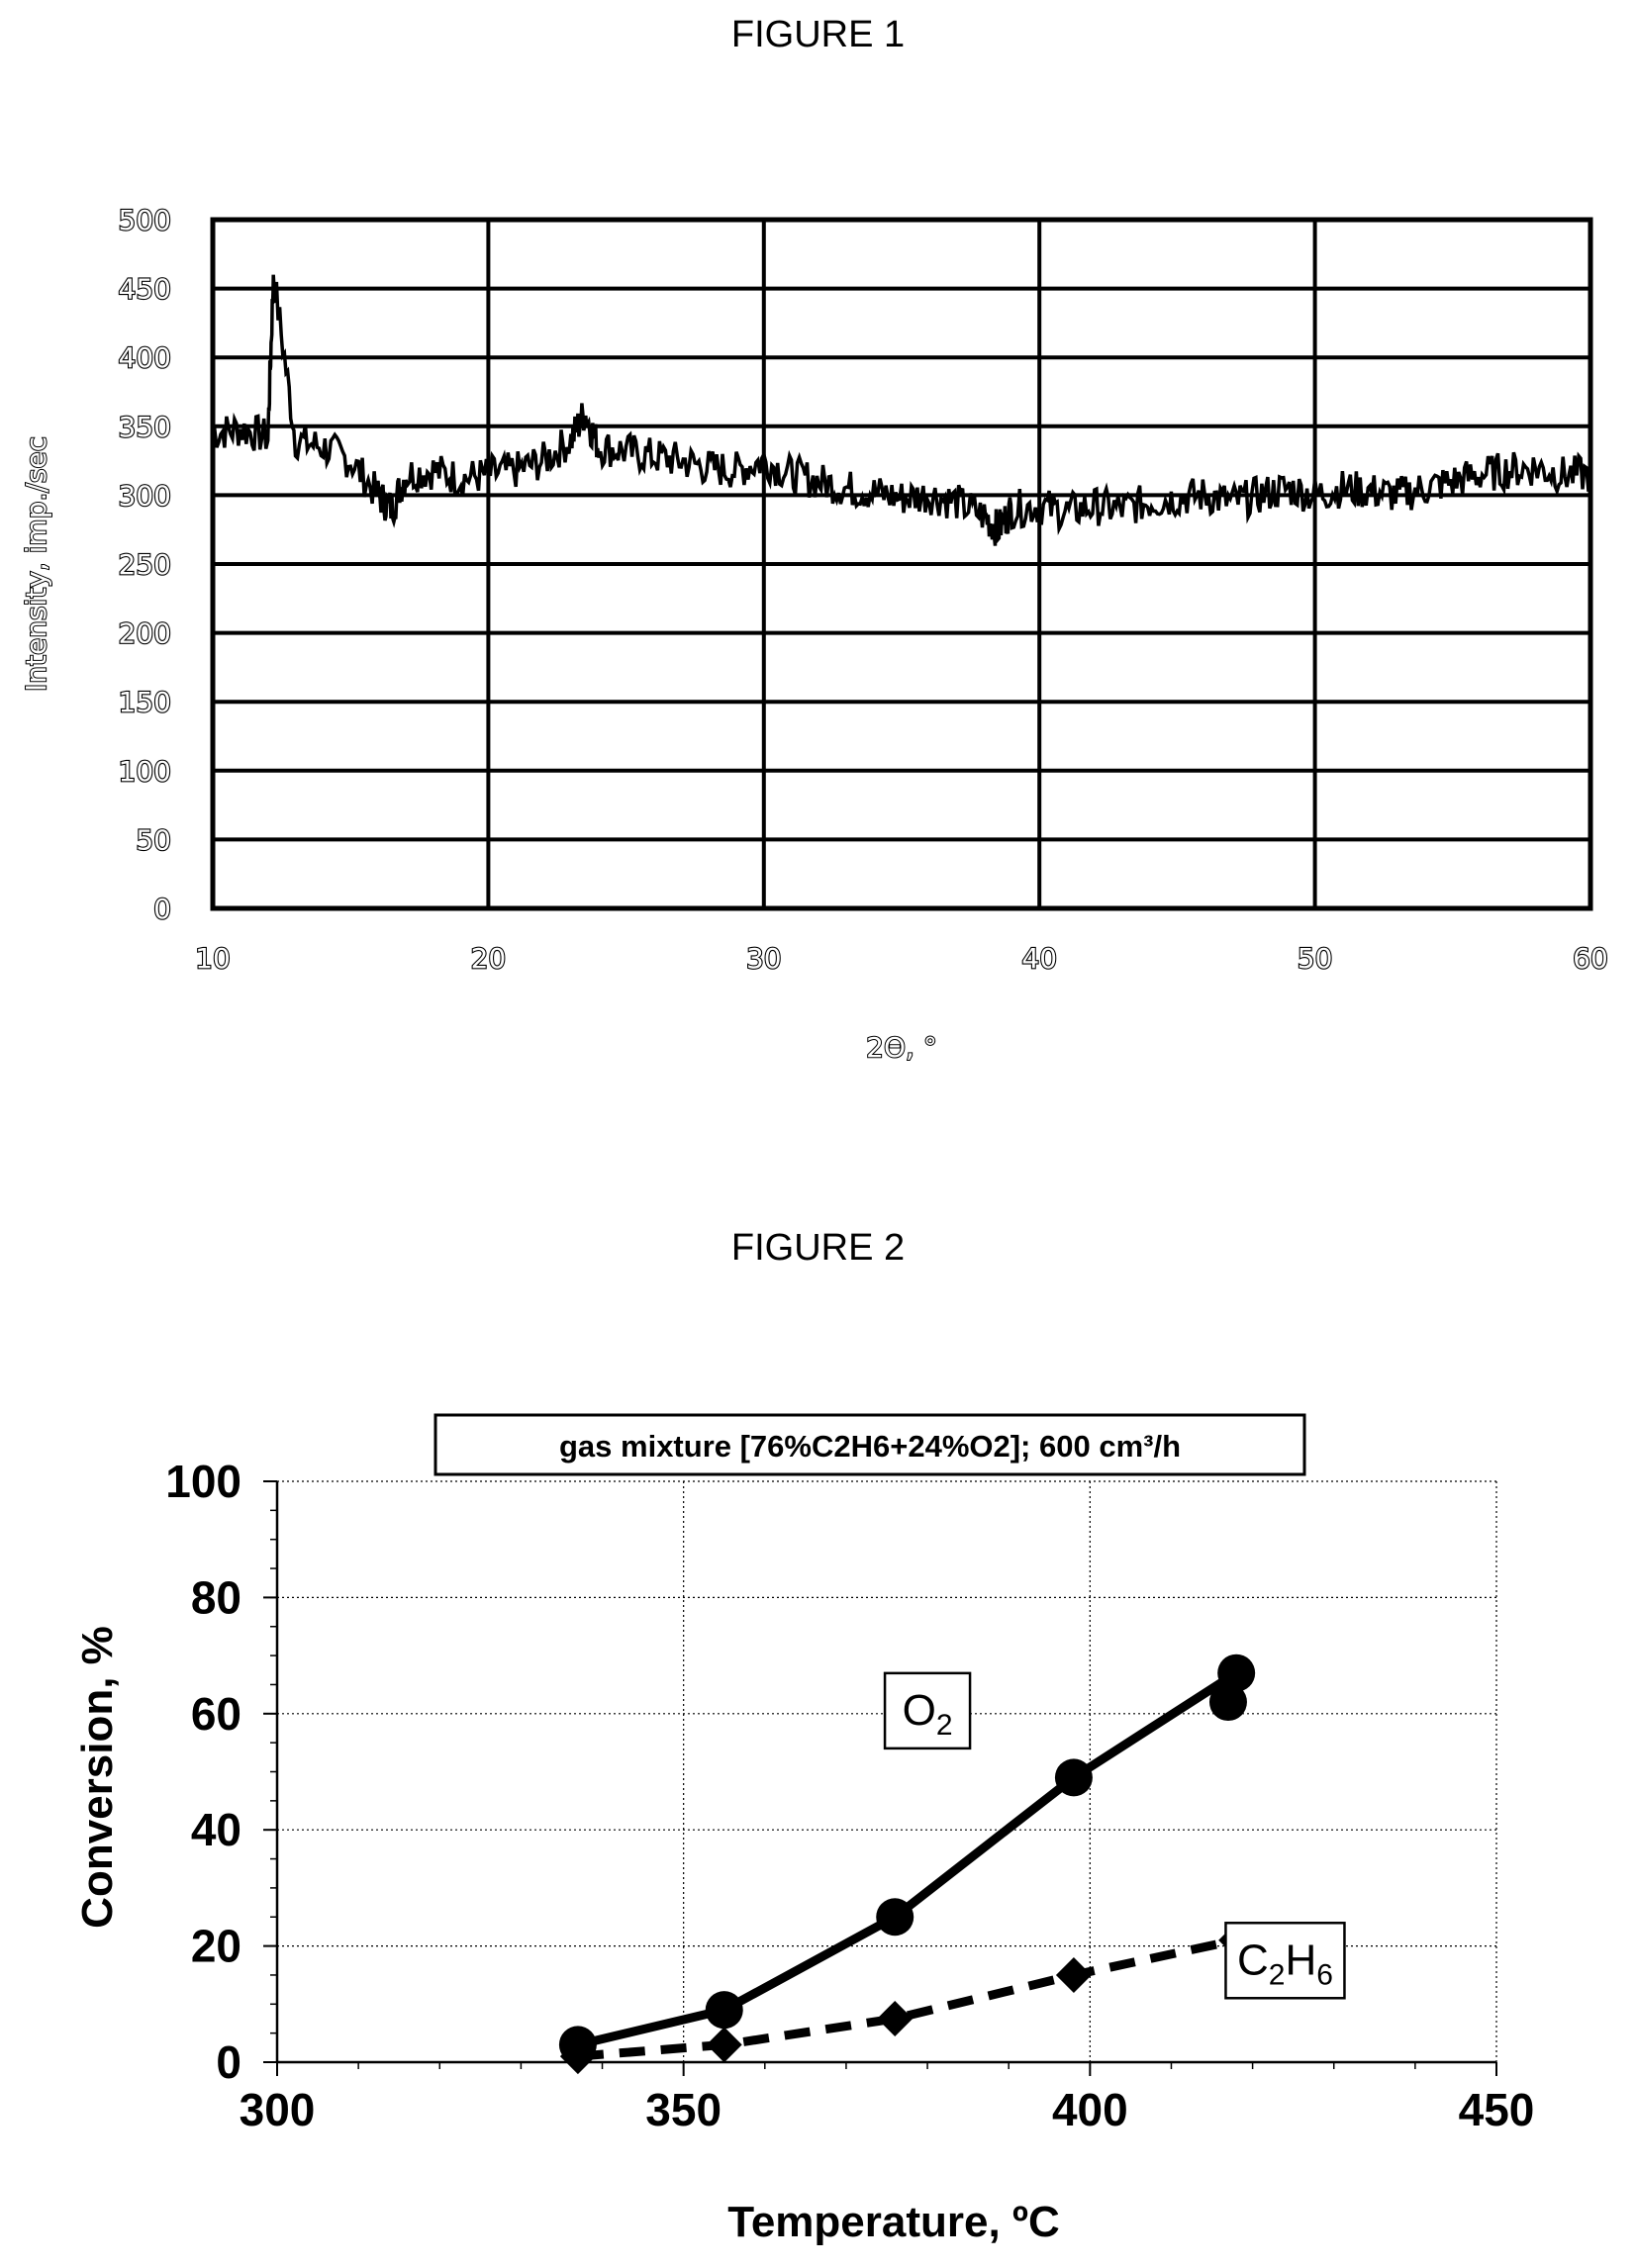  What do you see at coordinates (1090, 2110) in the screenshot?
I see `figure-2-x-tick-label: 400` at bounding box center [1090, 2110].